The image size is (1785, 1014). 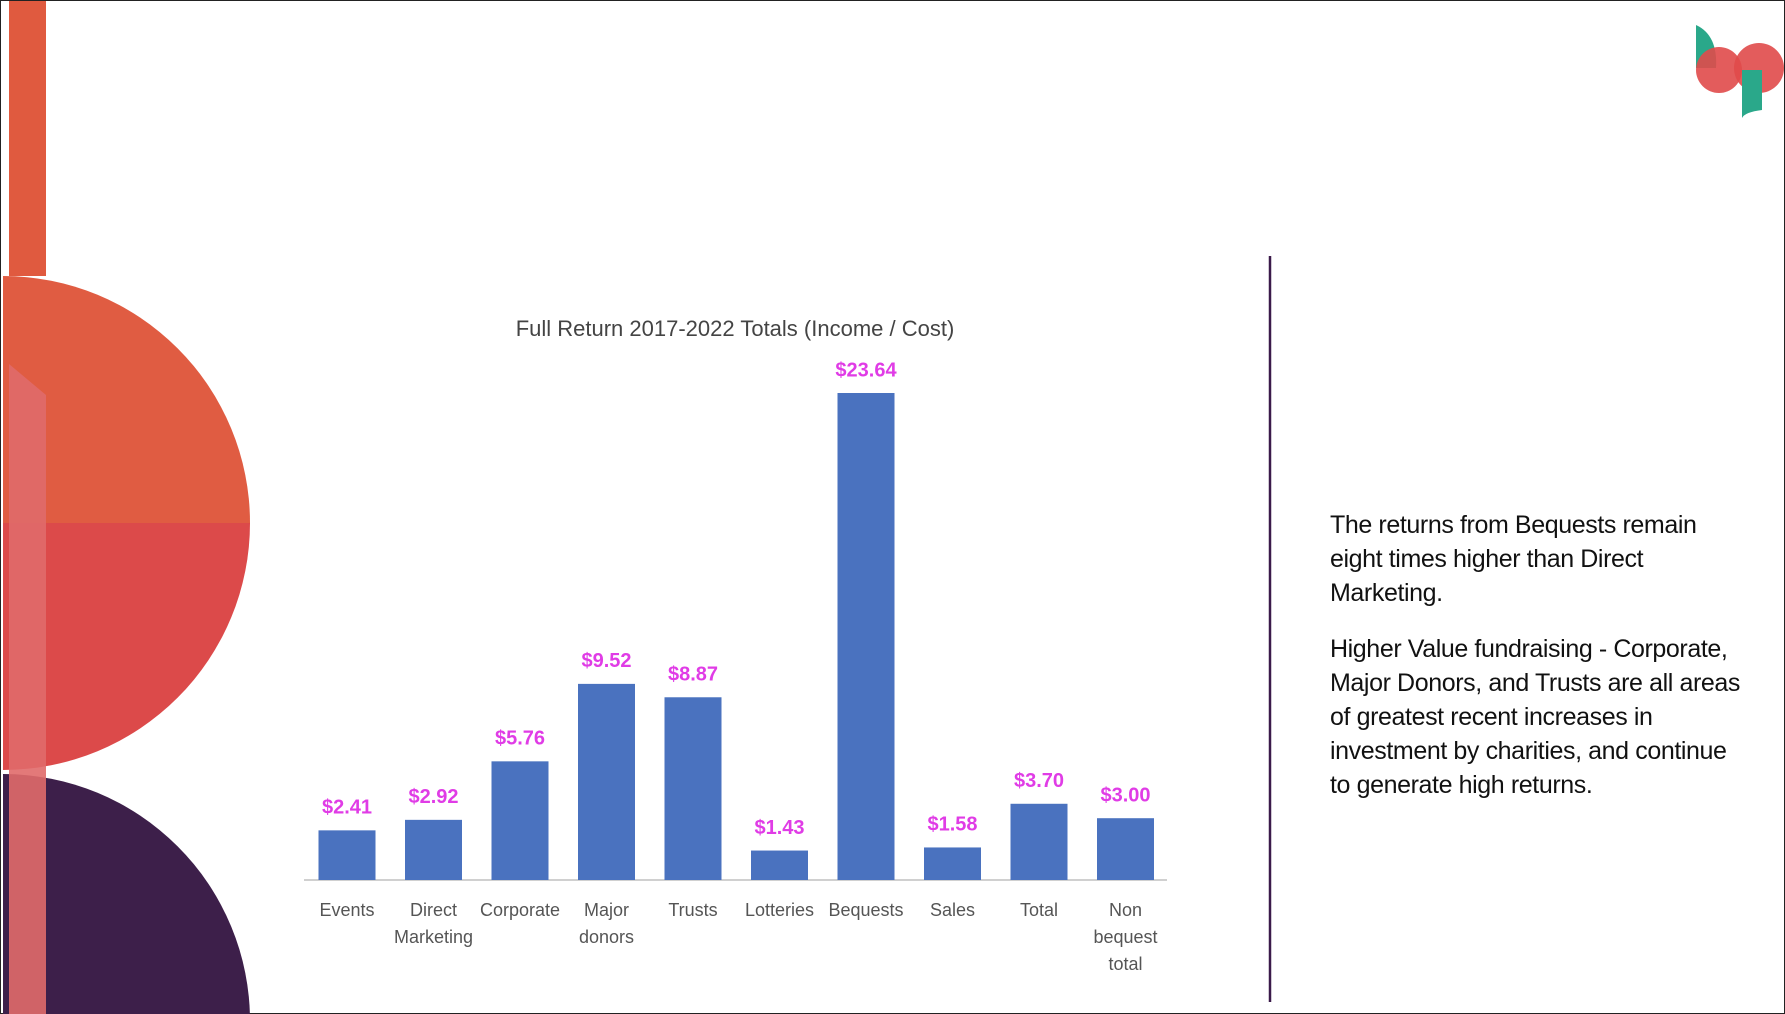 I want to click on x-tick-label: Direct Marketing, so click(x=433, y=923).